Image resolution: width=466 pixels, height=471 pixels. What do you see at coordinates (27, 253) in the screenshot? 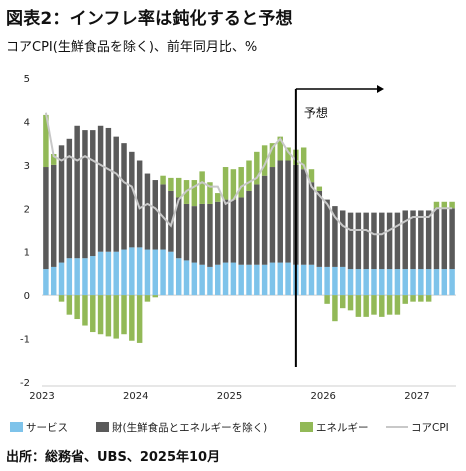
I see `y-tick-label: 1` at bounding box center [27, 253].